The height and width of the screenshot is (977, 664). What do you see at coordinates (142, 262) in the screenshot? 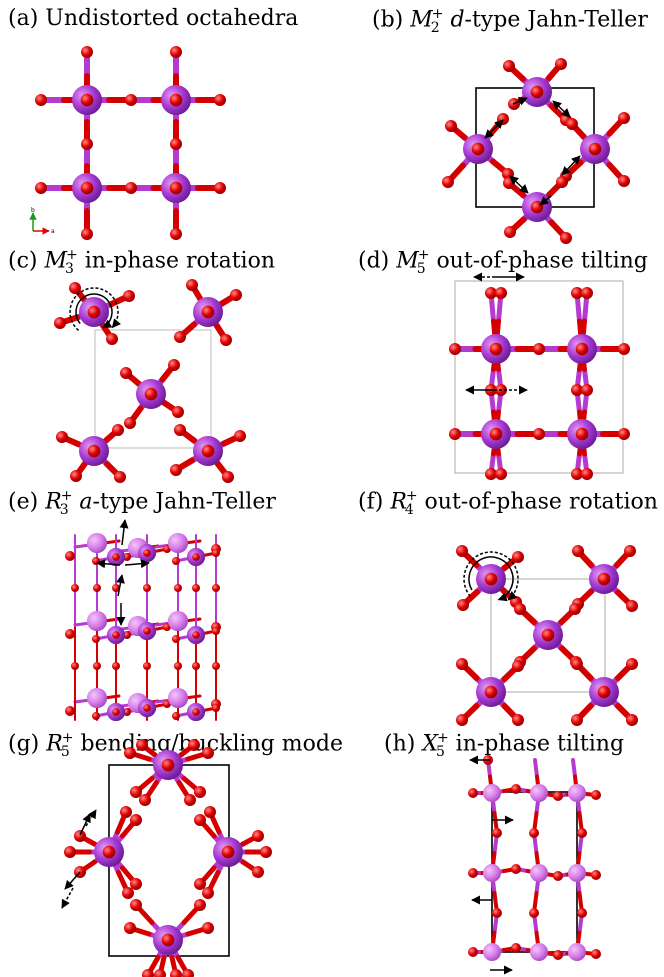
I see `caption-c: (c) M3+ in-phase rotation` at bounding box center [142, 262].